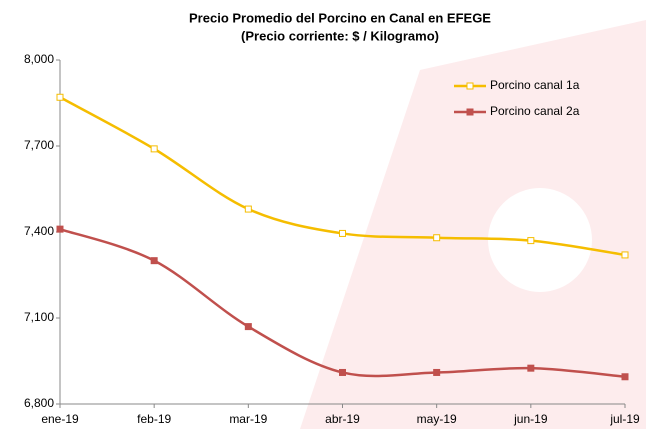  Describe the element at coordinates (540, 240) in the screenshot. I see `background-circle` at that location.